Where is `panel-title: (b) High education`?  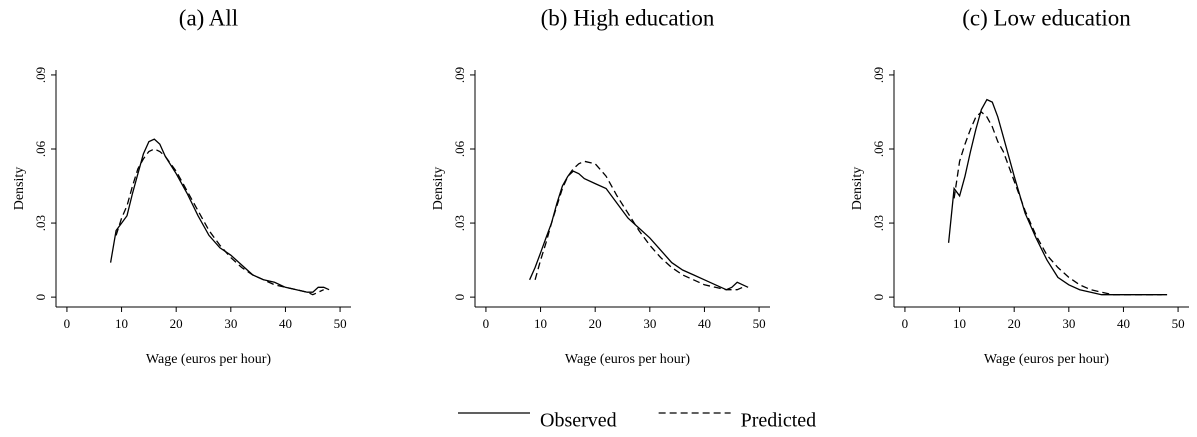 panel-title: (b) High education is located at coordinates (628, 17).